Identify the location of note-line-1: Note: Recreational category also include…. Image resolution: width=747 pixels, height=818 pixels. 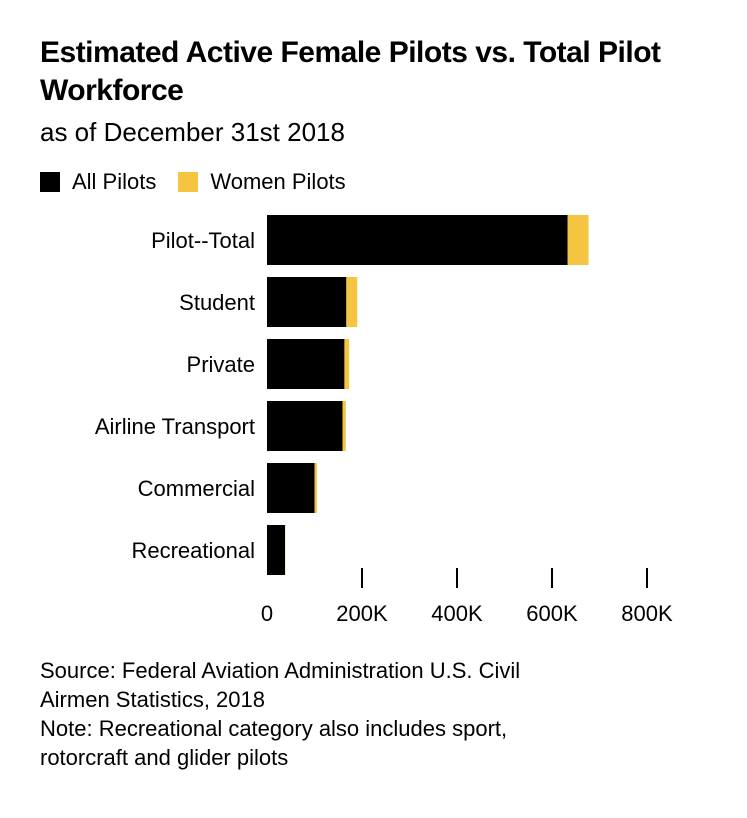
(274, 728).